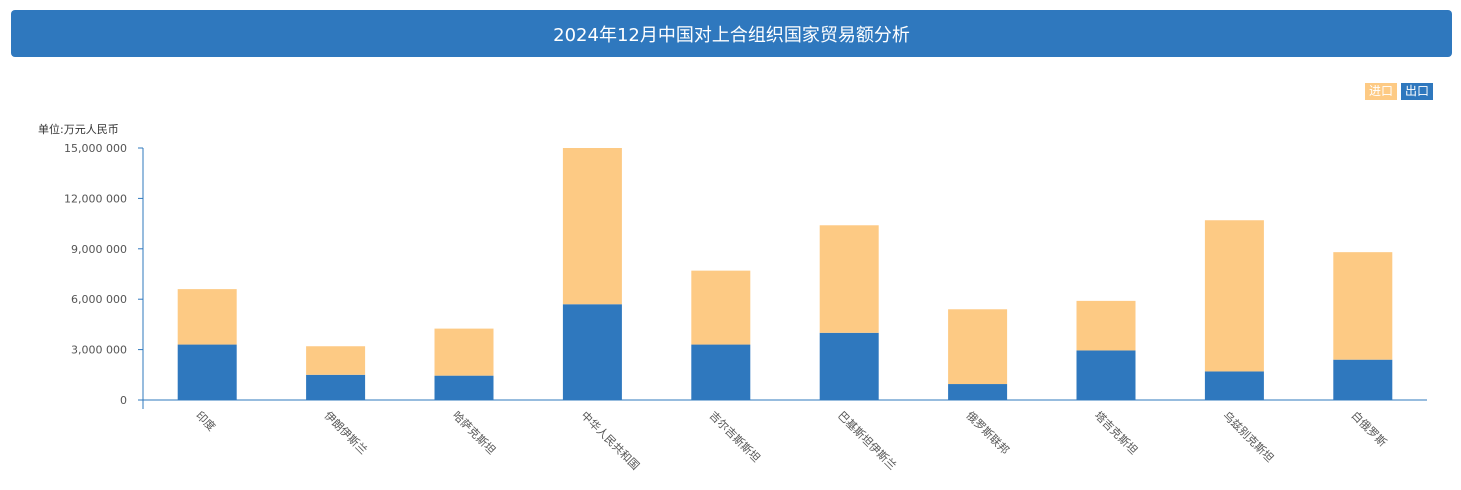  I want to click on x-tick-label: 巴基斯坦伊斯兰, so click(867, 440).